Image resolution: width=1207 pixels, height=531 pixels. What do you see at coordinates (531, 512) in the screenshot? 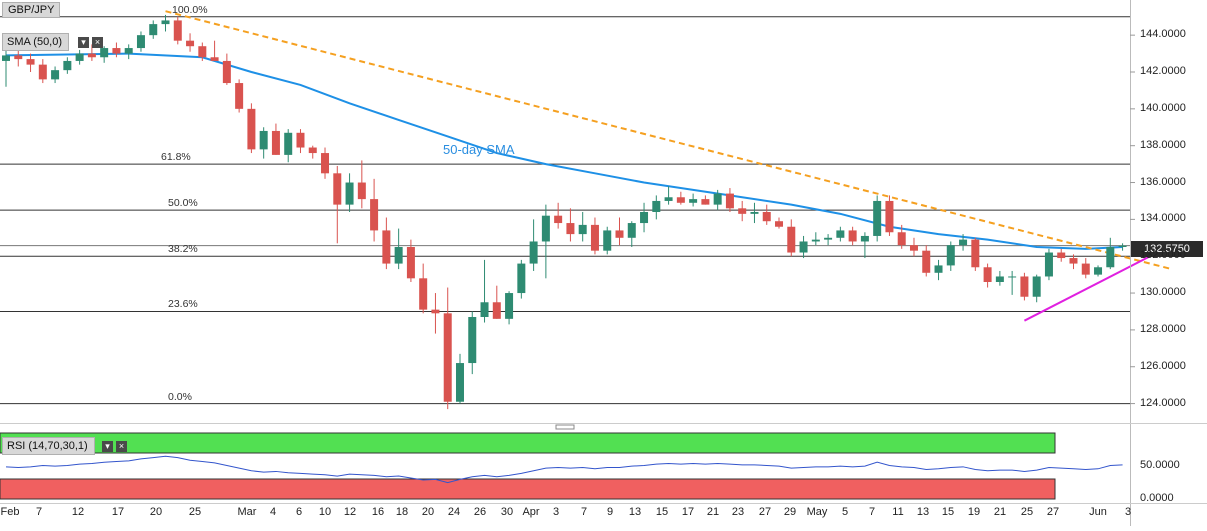
I see `time-axis-tick: Apr` at bounding box center [531, 512].